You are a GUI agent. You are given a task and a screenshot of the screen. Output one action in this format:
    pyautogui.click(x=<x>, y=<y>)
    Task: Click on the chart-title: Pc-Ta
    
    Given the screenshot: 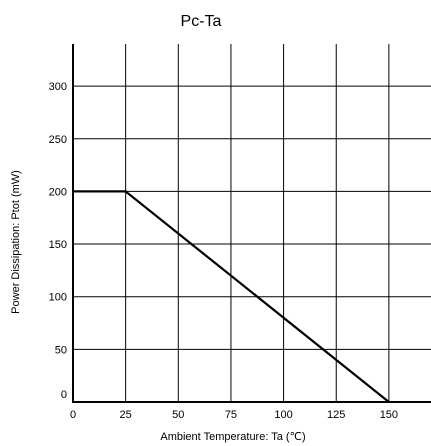 What is the action you would take?
    pyautogui.click(x=201, y=21)
    